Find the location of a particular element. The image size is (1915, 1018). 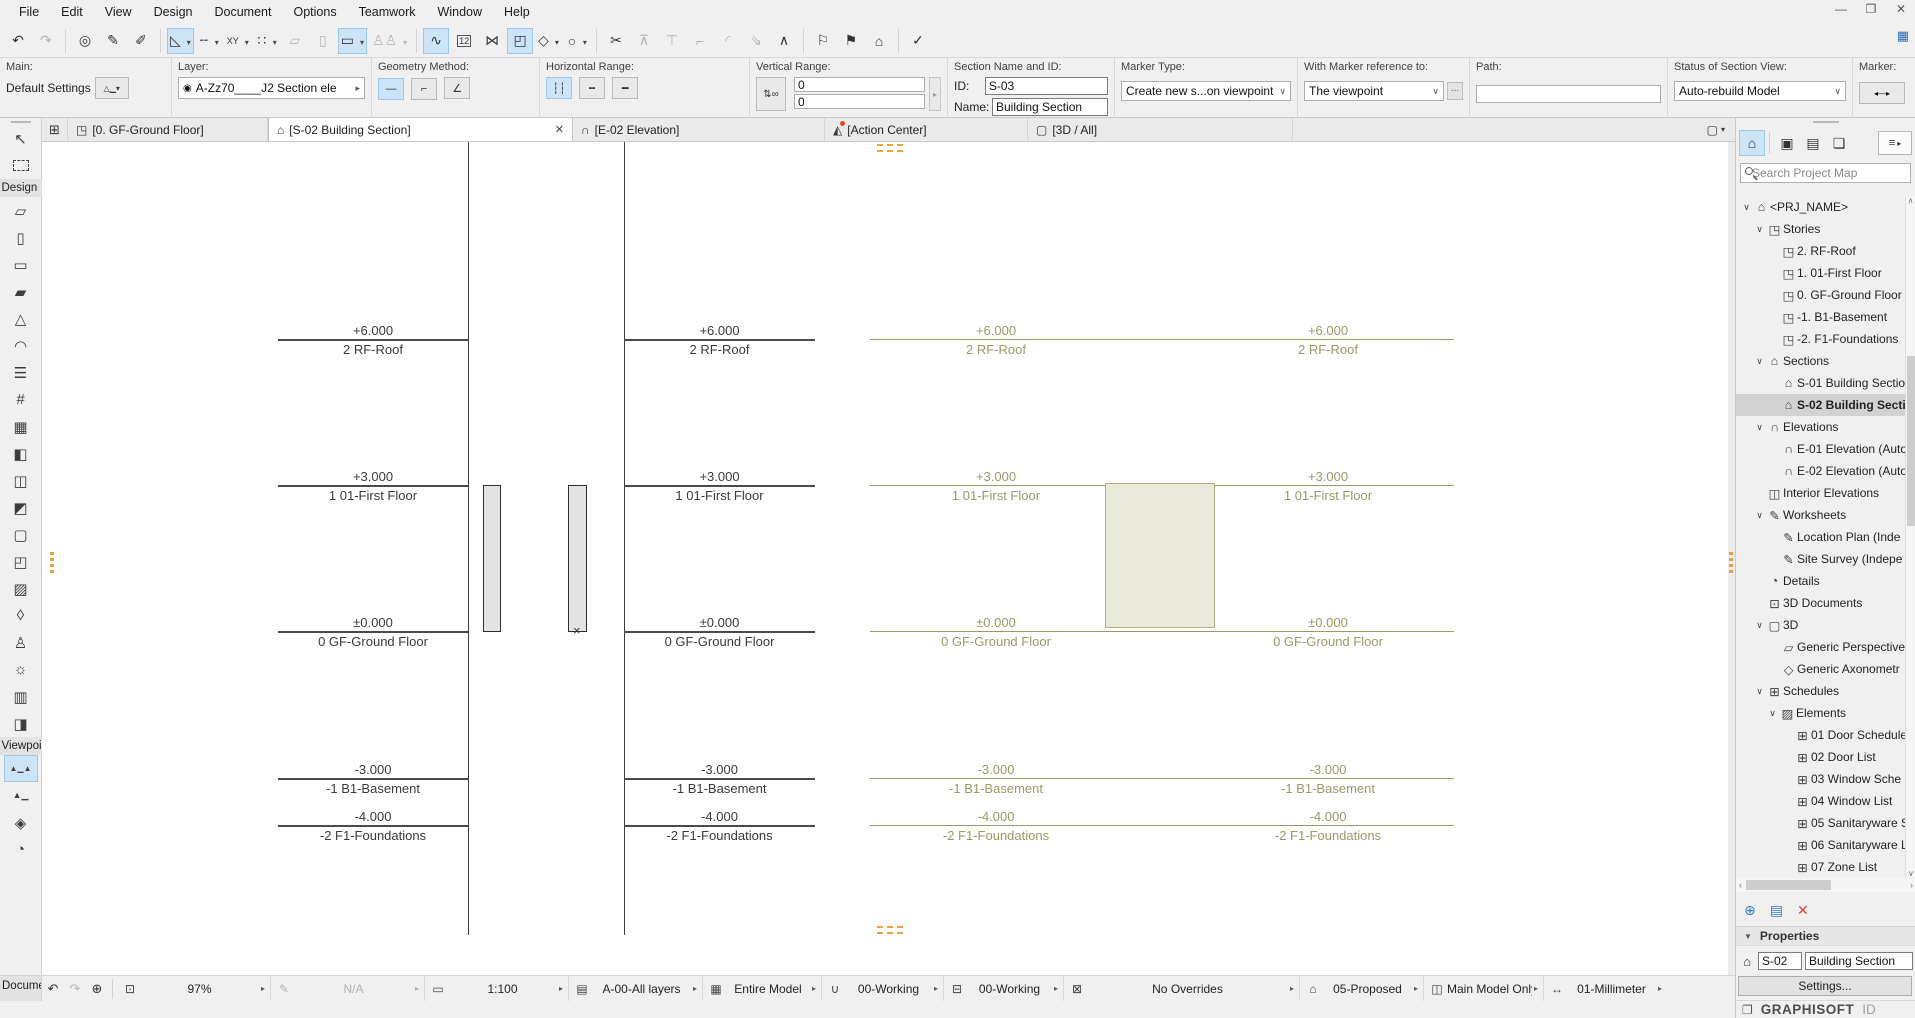

scale-control: ▭ 1:100 ▸ is located at coordinates (497, 988).